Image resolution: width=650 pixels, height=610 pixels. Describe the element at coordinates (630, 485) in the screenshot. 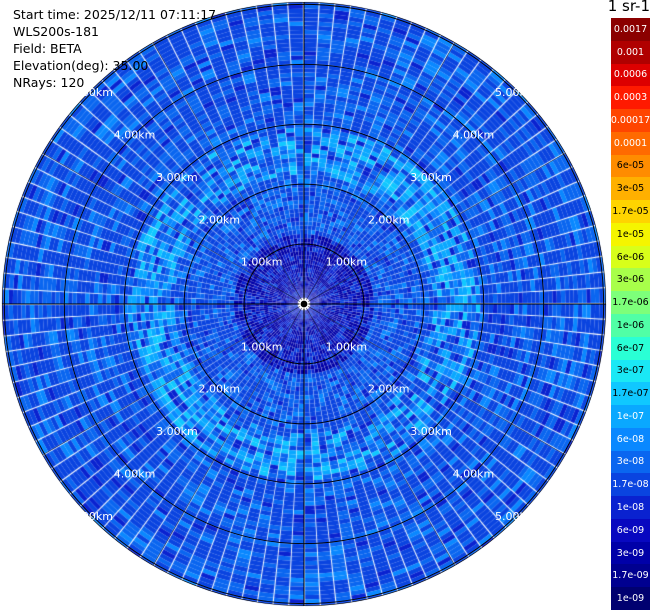

I see `colorbar-tick-label: 1.7e-08` at that location.